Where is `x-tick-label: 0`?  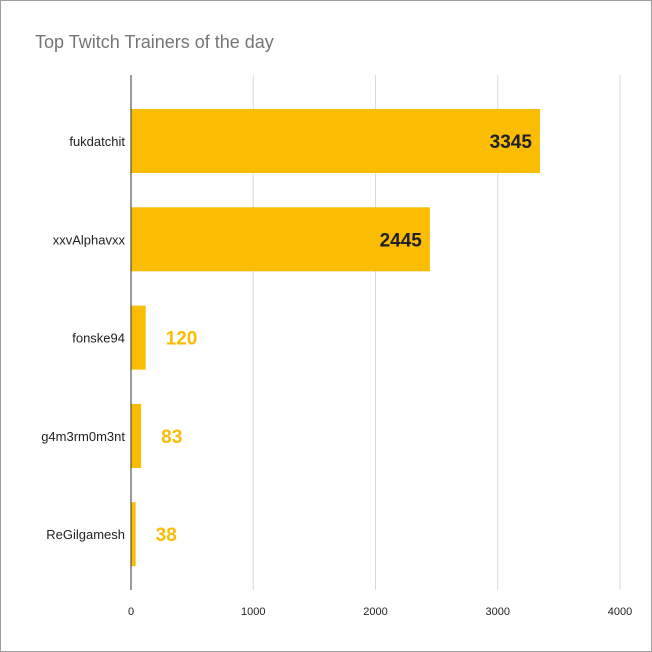 x-tick-label: 0 is located at coordinates (131, 612).